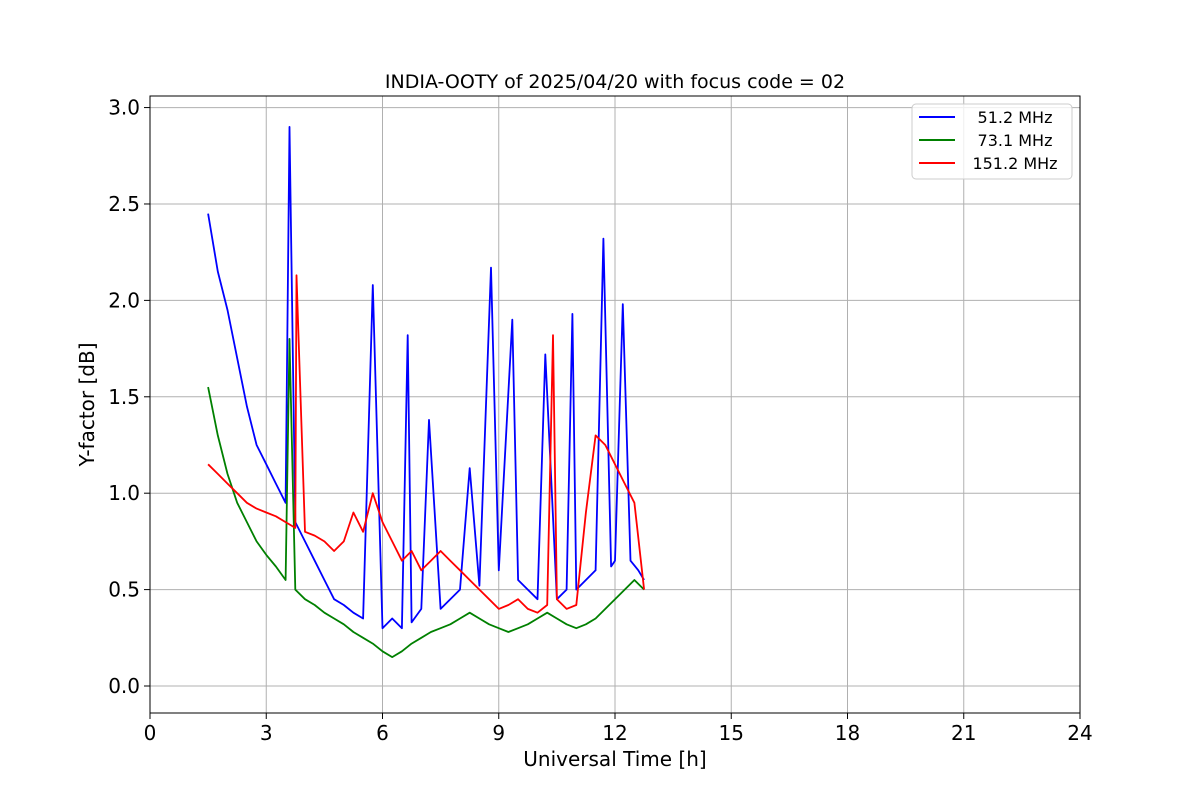 The width and height of the screenshot is (1200, 800). I want to click on y-axis-label: Y-factor [dB], so click(87, 404).